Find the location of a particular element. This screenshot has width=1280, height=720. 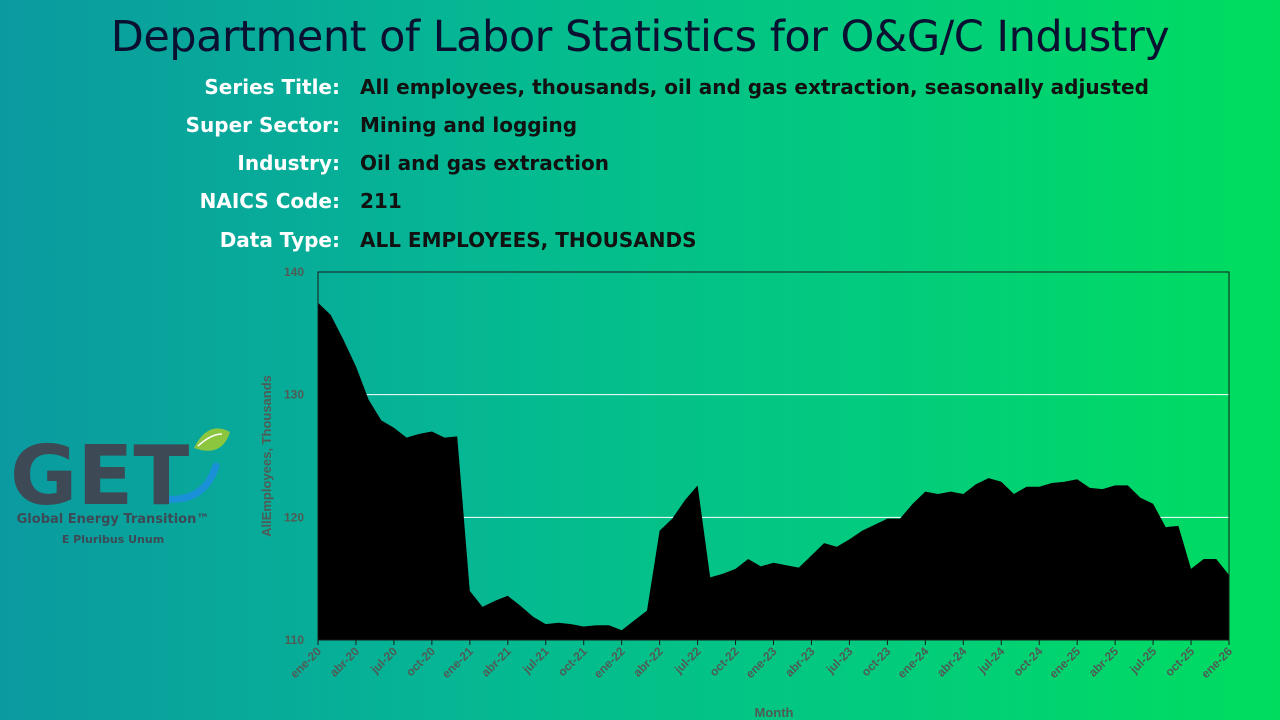

naics-code-value: 211 is located at coordinates (381, 201).